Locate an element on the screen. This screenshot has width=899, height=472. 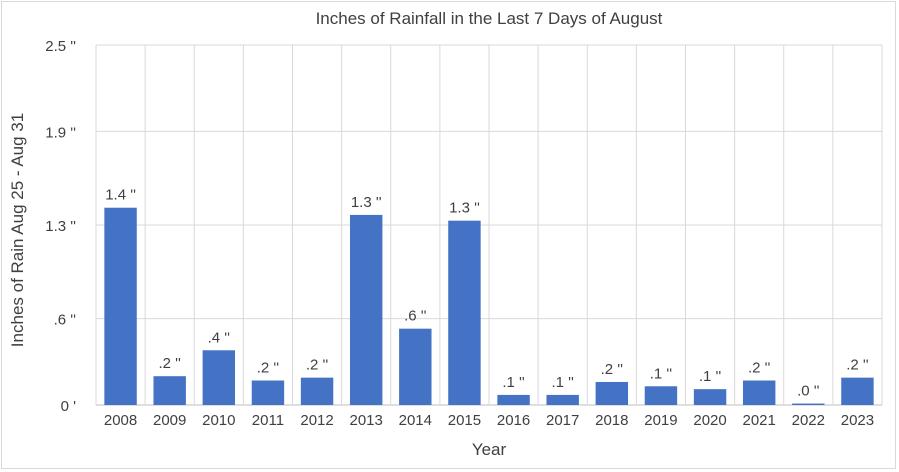
x-tick-label: 2015 is located at coordinates (464, 420).